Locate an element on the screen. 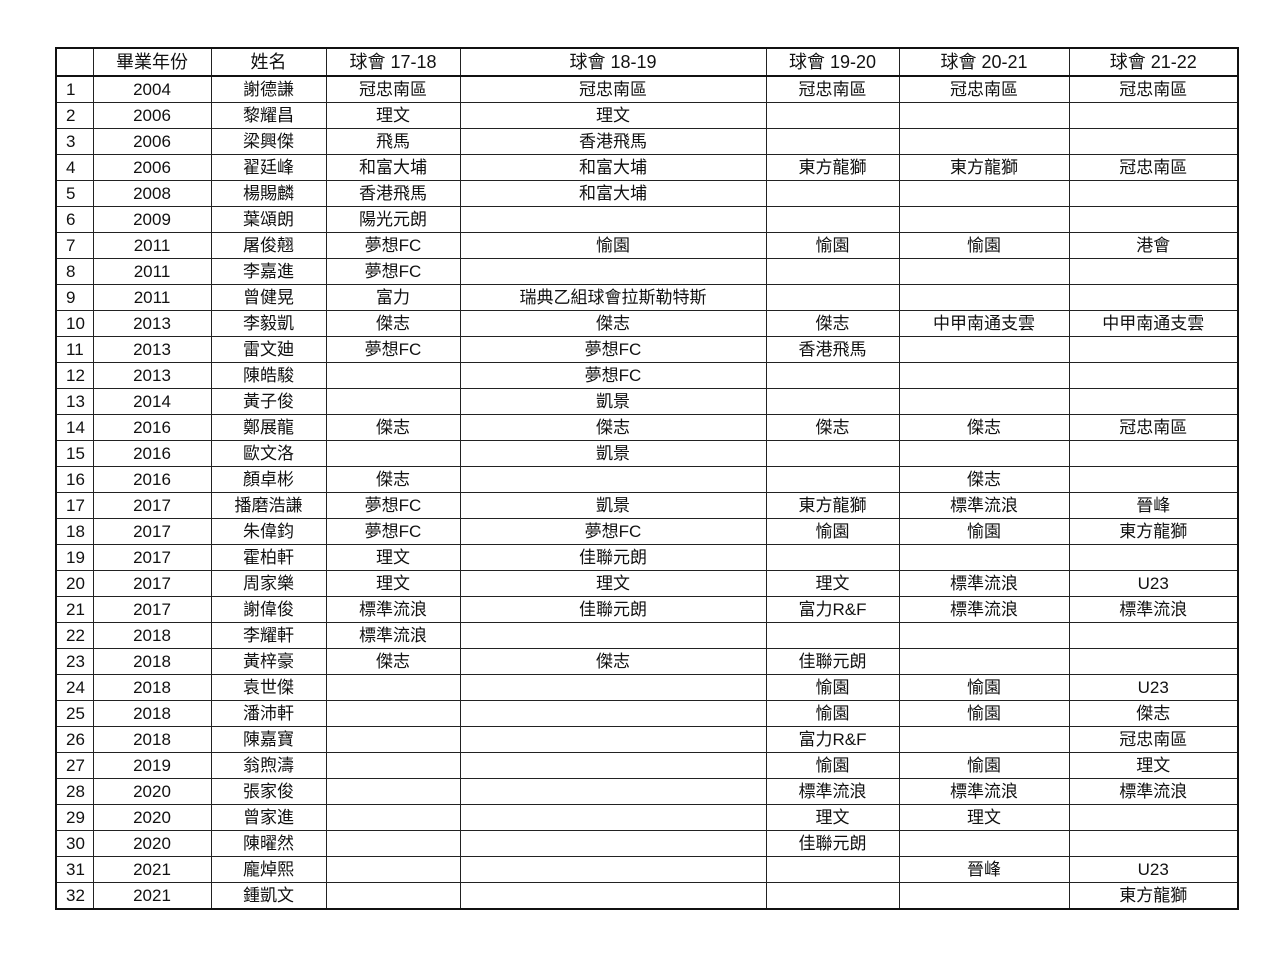 The image size is (1269, 956). table-row: 1 2004 謝德謙 冠忠南區 冠忠南區 冠忠南區 冠忠南區 冠忠南區 is located at coordinates (647, 89).